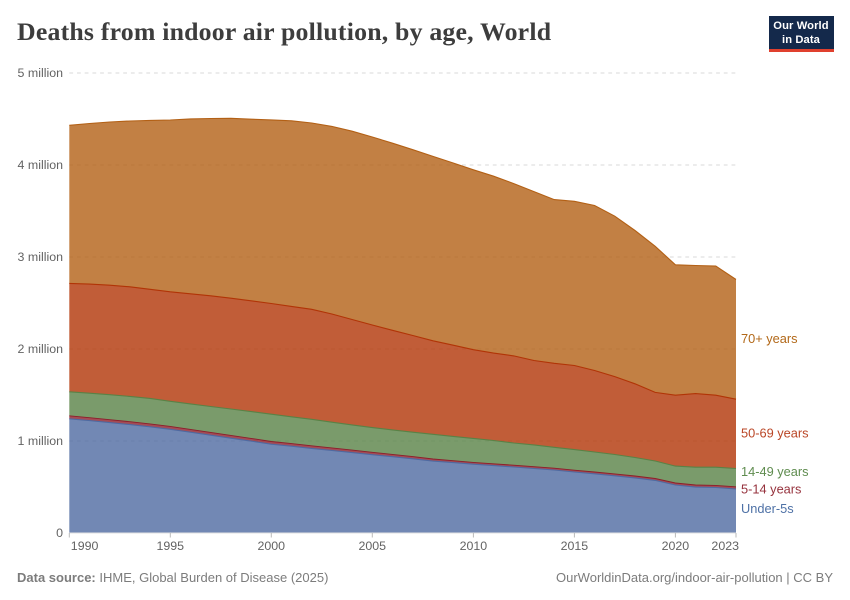  Describe the element at coordinates (769, 338) in the screenshot. I see `svg-text: 70+ years` at that location.